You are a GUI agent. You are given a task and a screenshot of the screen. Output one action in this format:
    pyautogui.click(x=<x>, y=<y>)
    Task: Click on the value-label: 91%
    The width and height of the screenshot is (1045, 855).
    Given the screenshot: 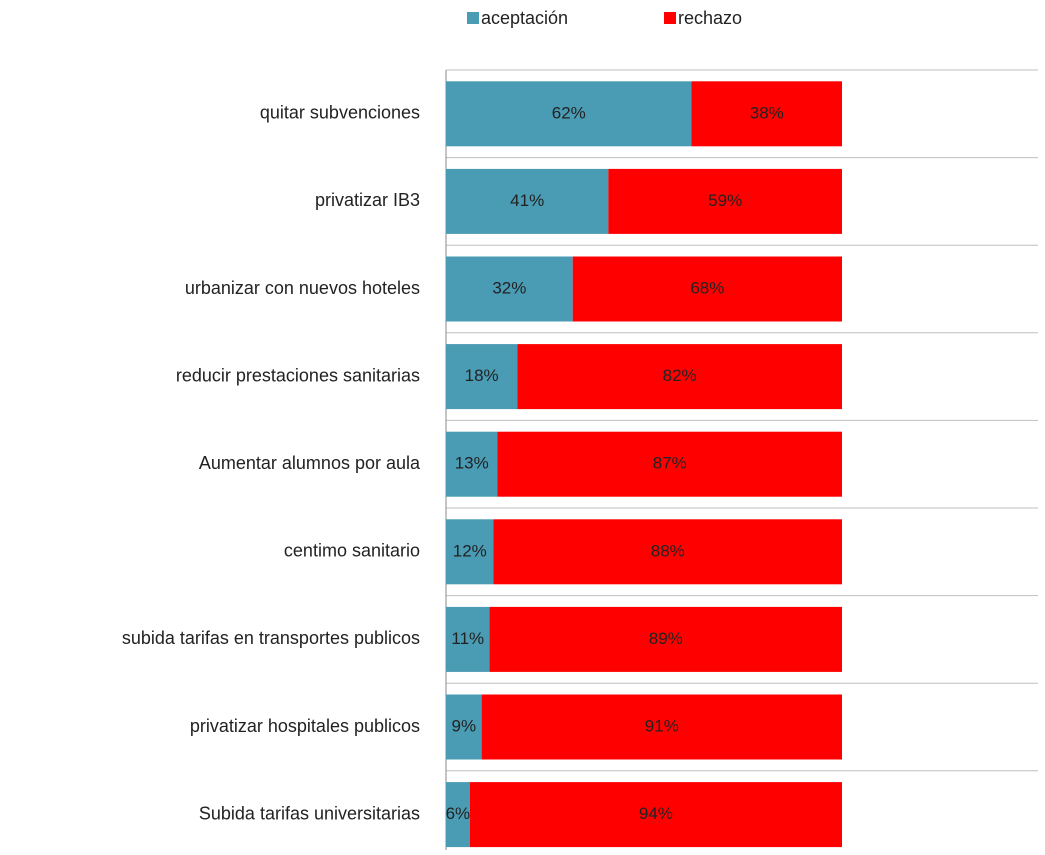 What is the action you would take?
    pyautogui.click(x=662, y=725)
    